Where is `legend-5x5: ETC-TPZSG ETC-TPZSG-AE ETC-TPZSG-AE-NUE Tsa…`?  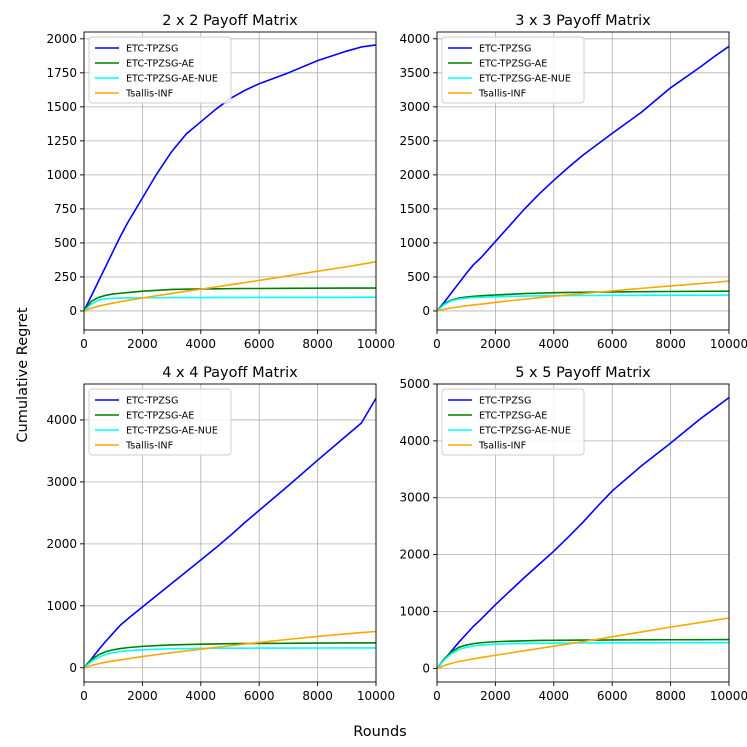 legend-5x5: ETC-TPZSG ETC-TPZSG-AE ETC-TPZSG-AE-NUE Tsa… is located at coordinates (513, 422).